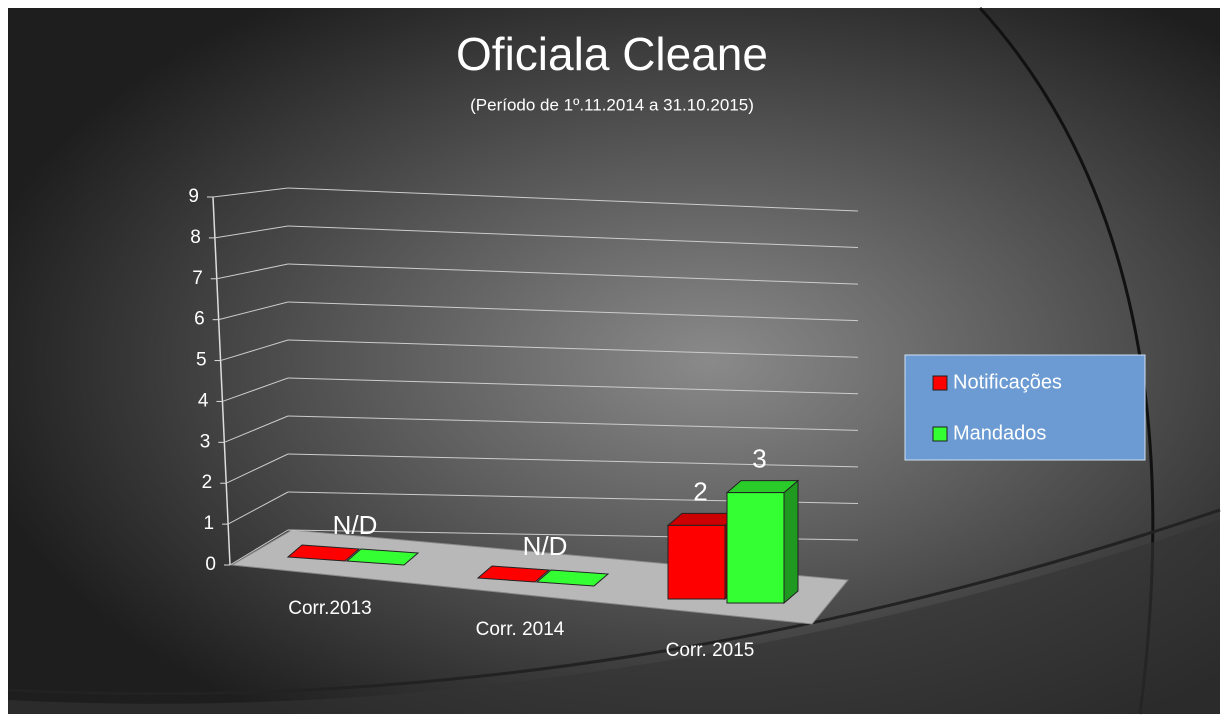  Describe the element at coordinates (1025, 407) in the screenshot. I see `legend` at that location.